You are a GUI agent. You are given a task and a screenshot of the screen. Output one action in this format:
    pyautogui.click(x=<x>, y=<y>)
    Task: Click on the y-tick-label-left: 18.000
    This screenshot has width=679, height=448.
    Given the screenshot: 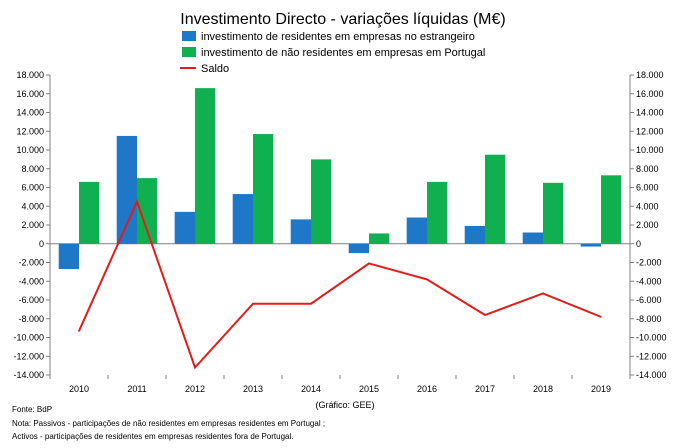 What is the action you would take?
    pyautogui.click(x=30, y=75)
    